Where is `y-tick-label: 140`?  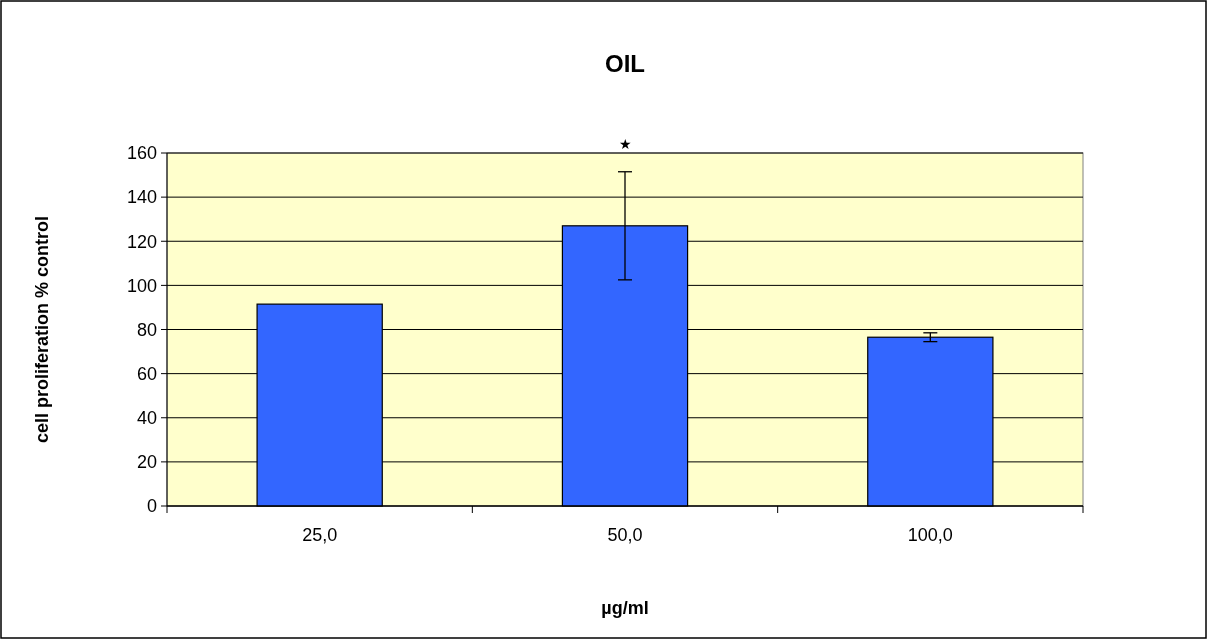
y-tick-label: 140 is located at coordinates (141, 197).